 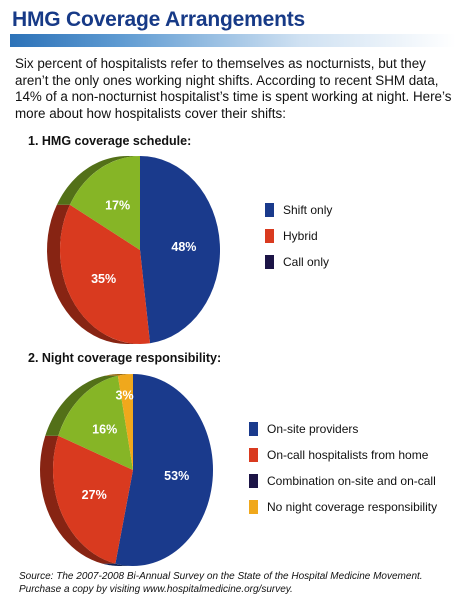 What do you see at coordinates (176, 476) in the screenshot?
I see `pie-2-label-on-site-providers: 53%` at bounding box center [176, 476].